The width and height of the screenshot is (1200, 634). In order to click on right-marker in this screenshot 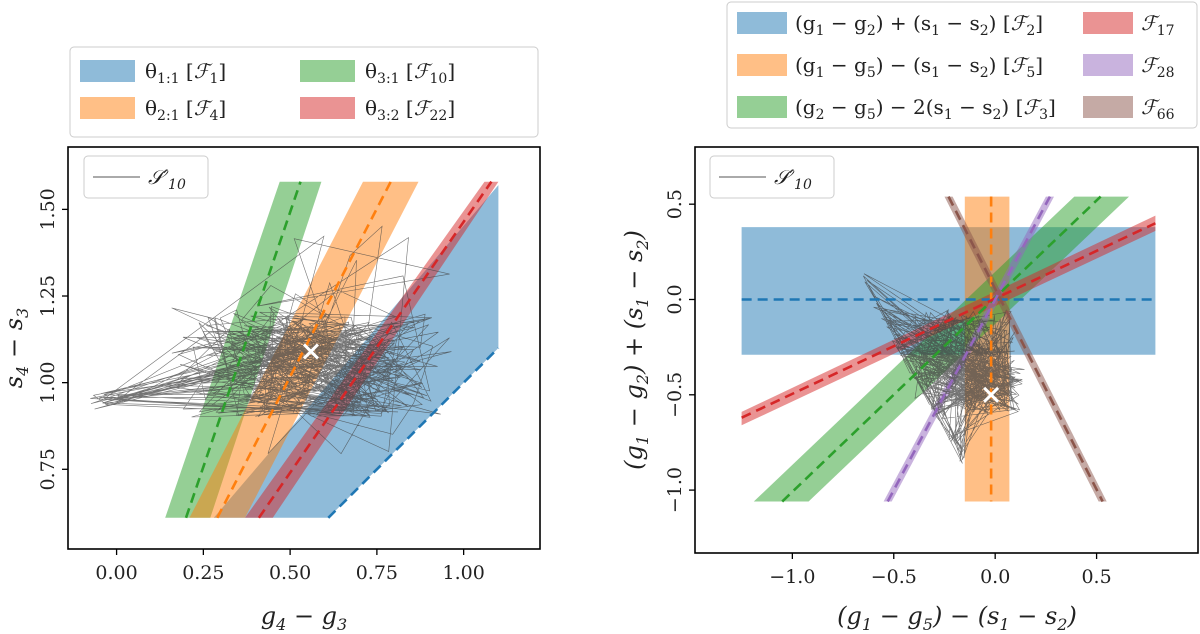, I will do `click(991, 394)`.